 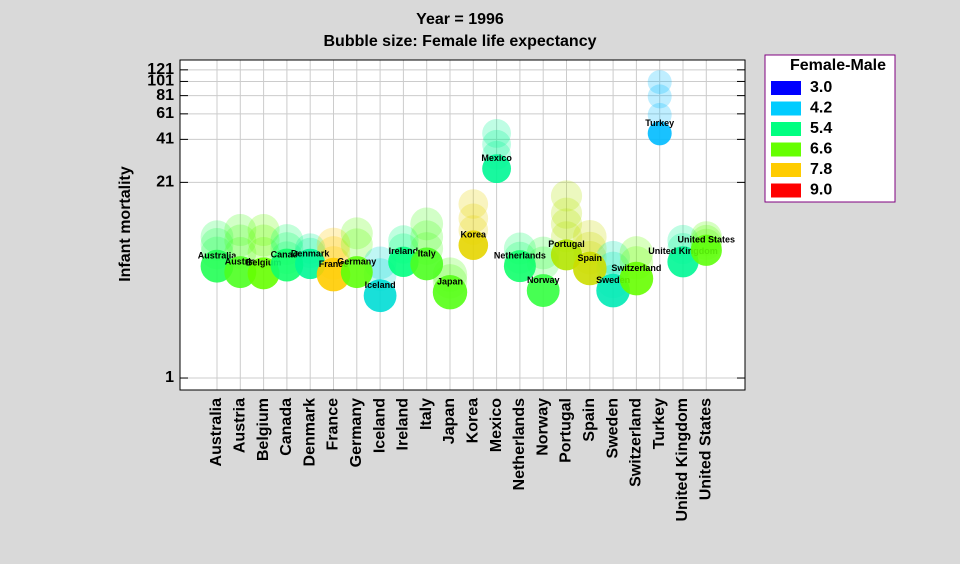 I want to click on y-tick-label: 81, so click(x=165, y=95).